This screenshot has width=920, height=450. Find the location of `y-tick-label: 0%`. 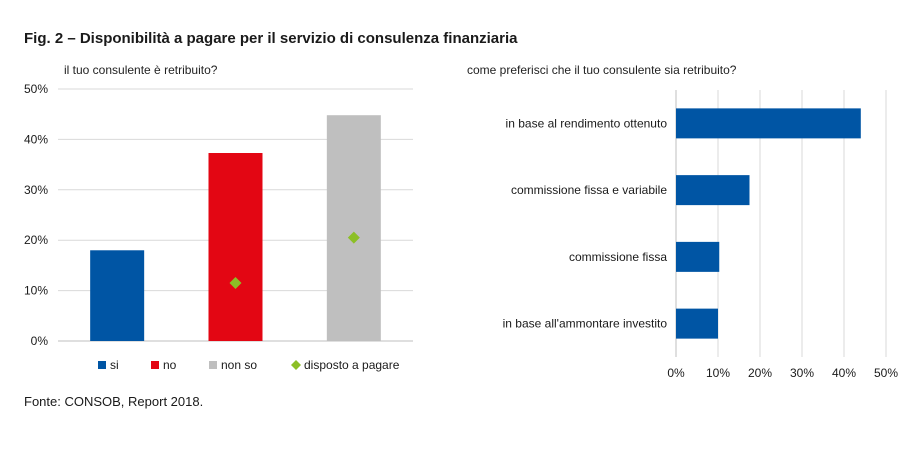

y-tick-label: 0% is located at coordinates (40, 341).